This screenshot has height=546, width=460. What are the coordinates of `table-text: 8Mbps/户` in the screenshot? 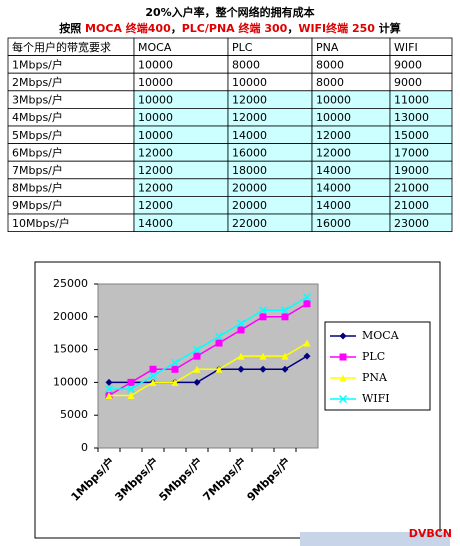 It's located at (37, 188).